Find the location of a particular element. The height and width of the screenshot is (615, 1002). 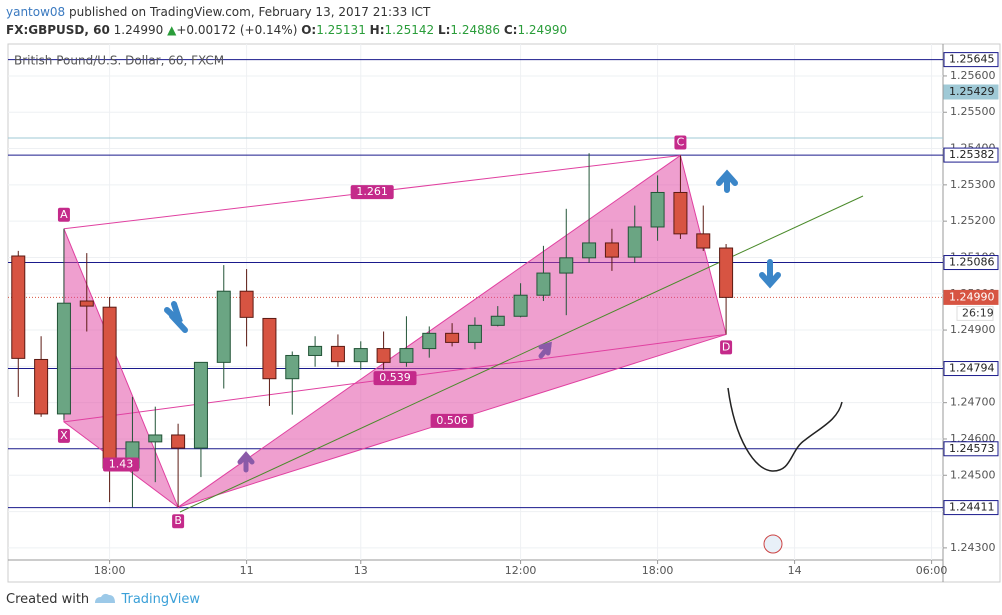

o-value: 1.25131 is located at coordinates (341, 30).